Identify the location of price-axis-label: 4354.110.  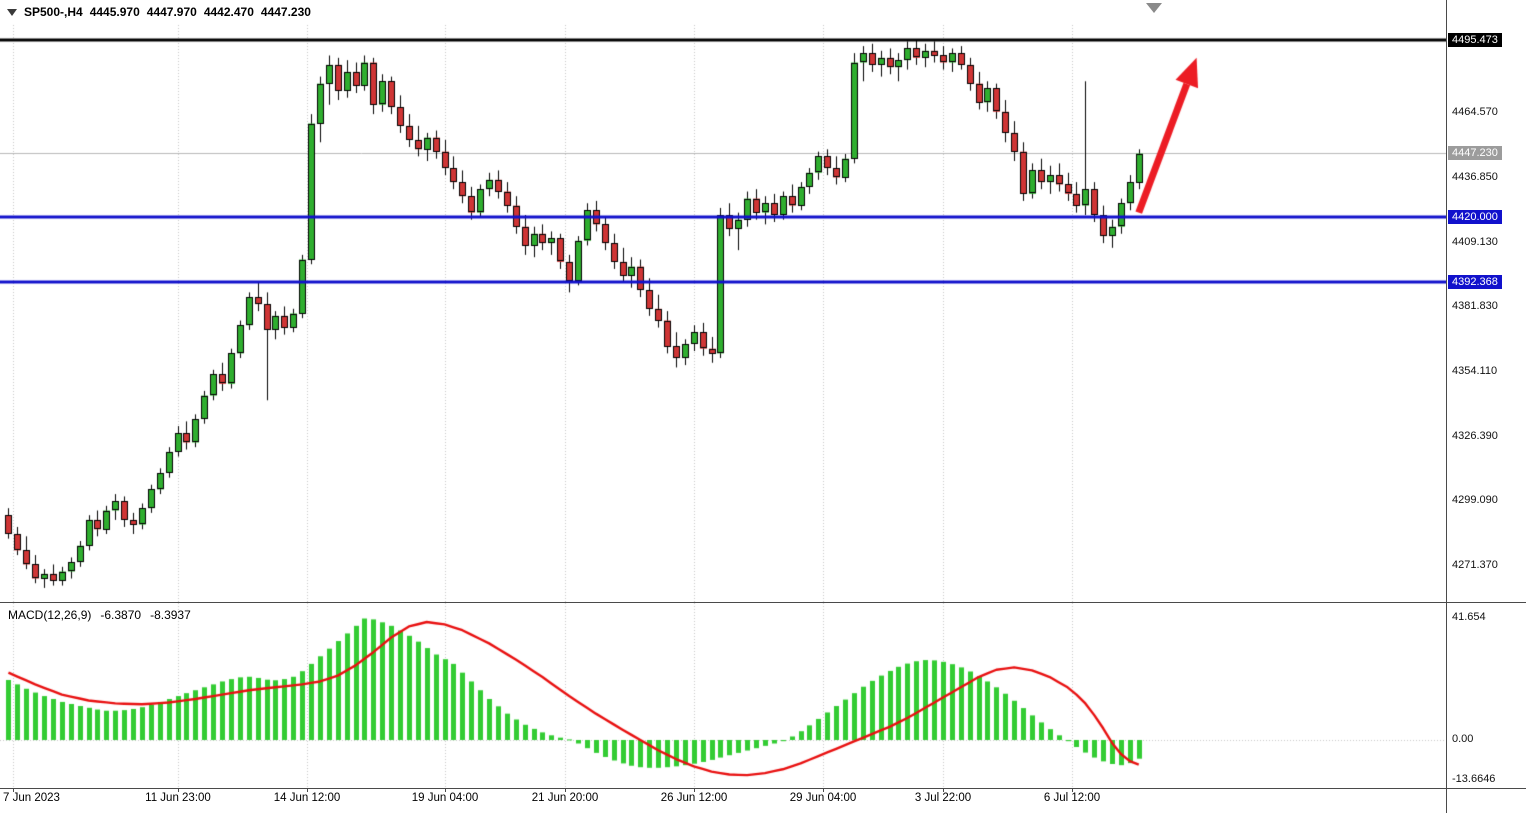
(1475, 371).